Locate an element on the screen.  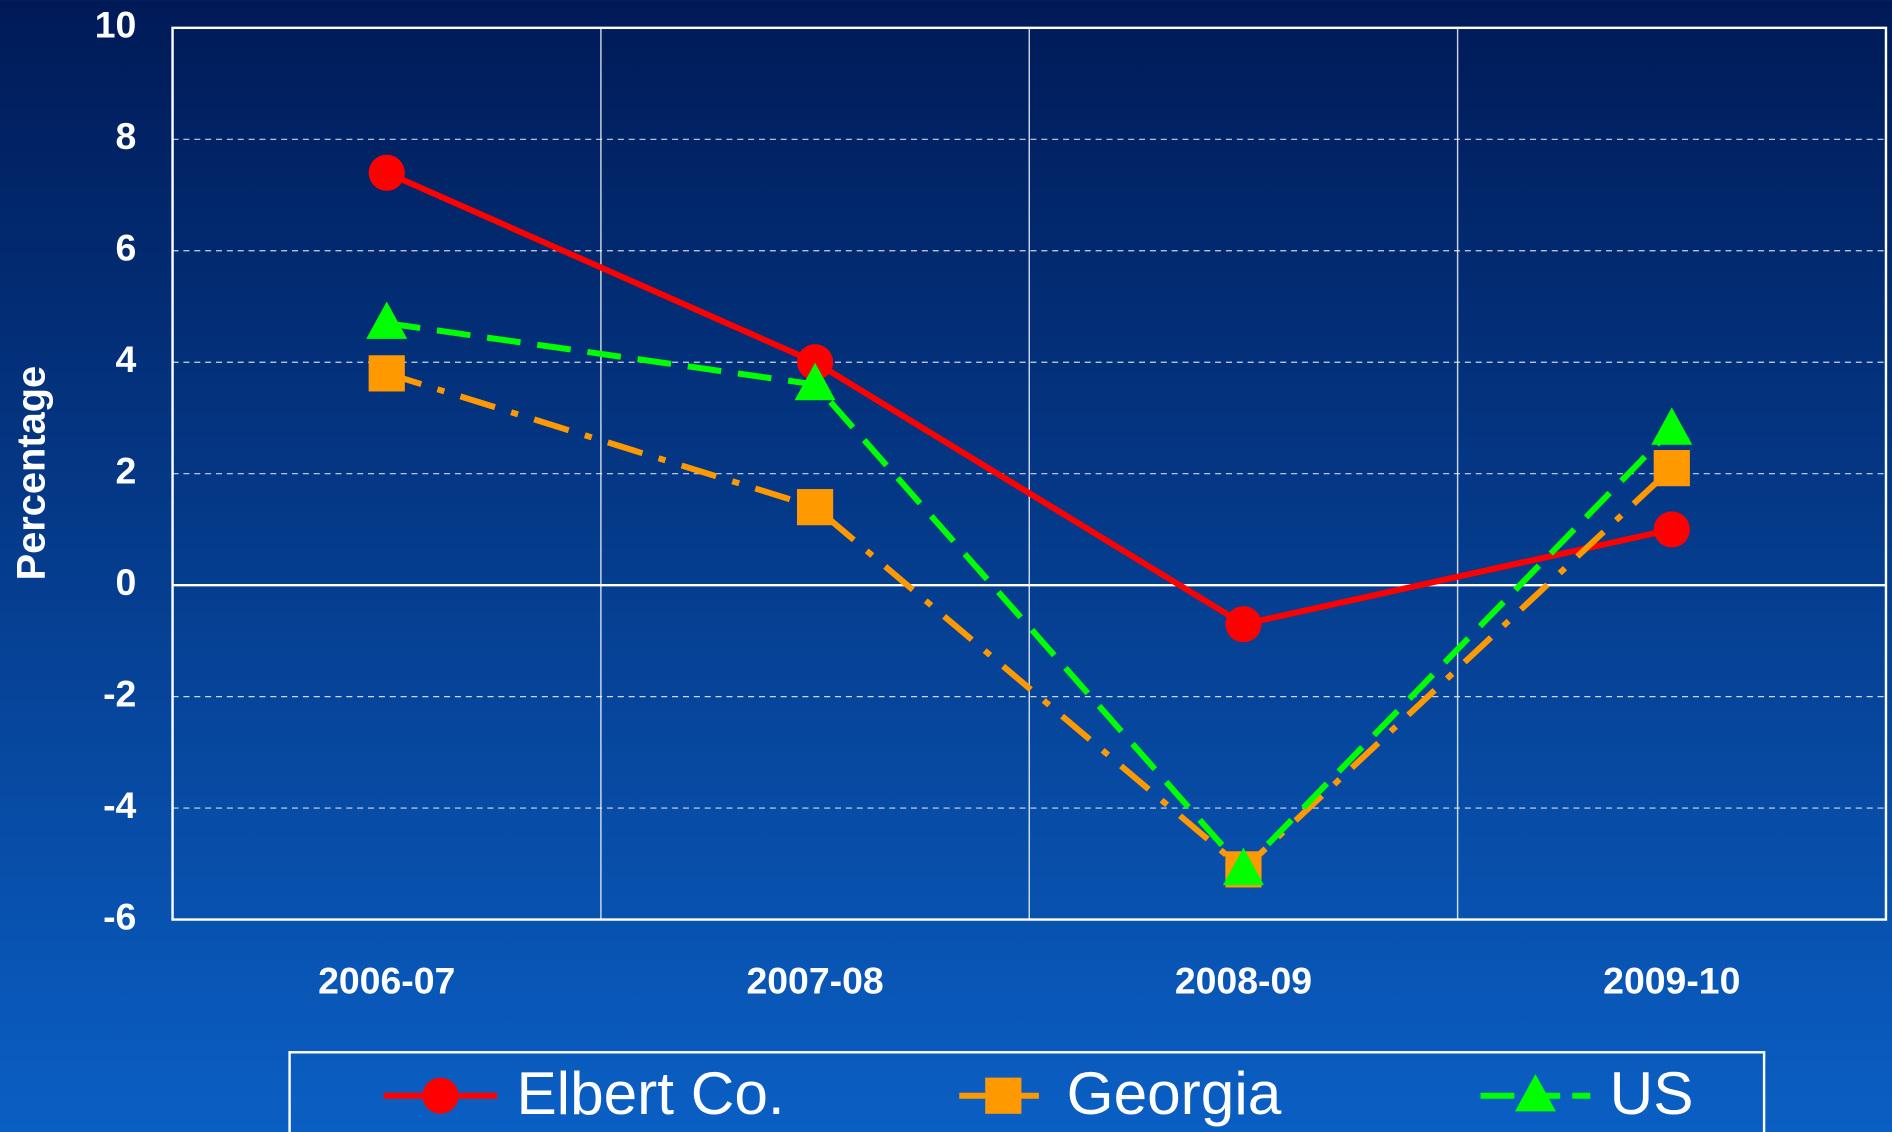
y-tick-label: 10 is located at coordinates (116, 25).